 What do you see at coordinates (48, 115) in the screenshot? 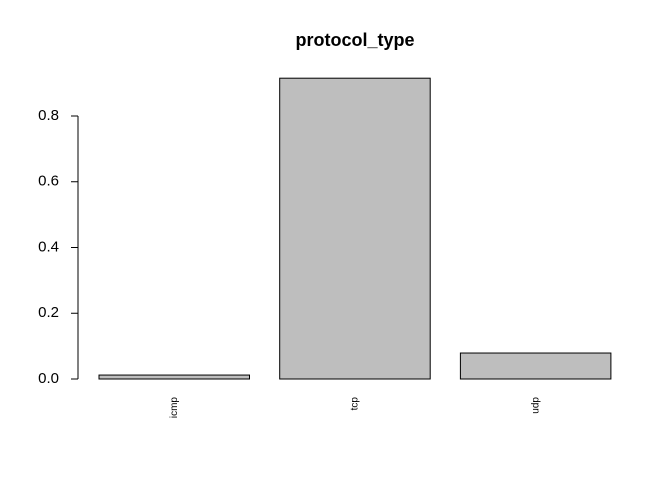
I see `y-tick-label: 0.8` at bounding box center [48, 115].